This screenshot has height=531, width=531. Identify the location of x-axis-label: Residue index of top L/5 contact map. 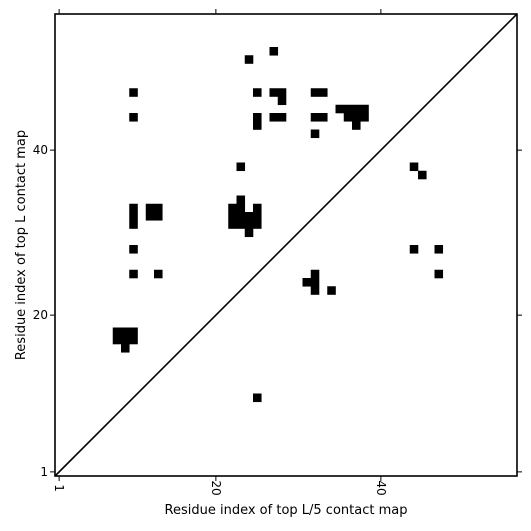
(286, 510).